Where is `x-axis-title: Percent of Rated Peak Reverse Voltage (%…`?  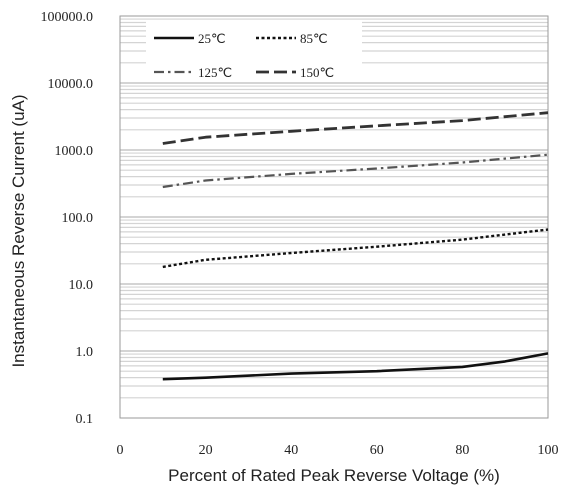 x-axis-title: Percent of Rated Peak Reverse Voltage (%… is located at coordinates (334, 475).